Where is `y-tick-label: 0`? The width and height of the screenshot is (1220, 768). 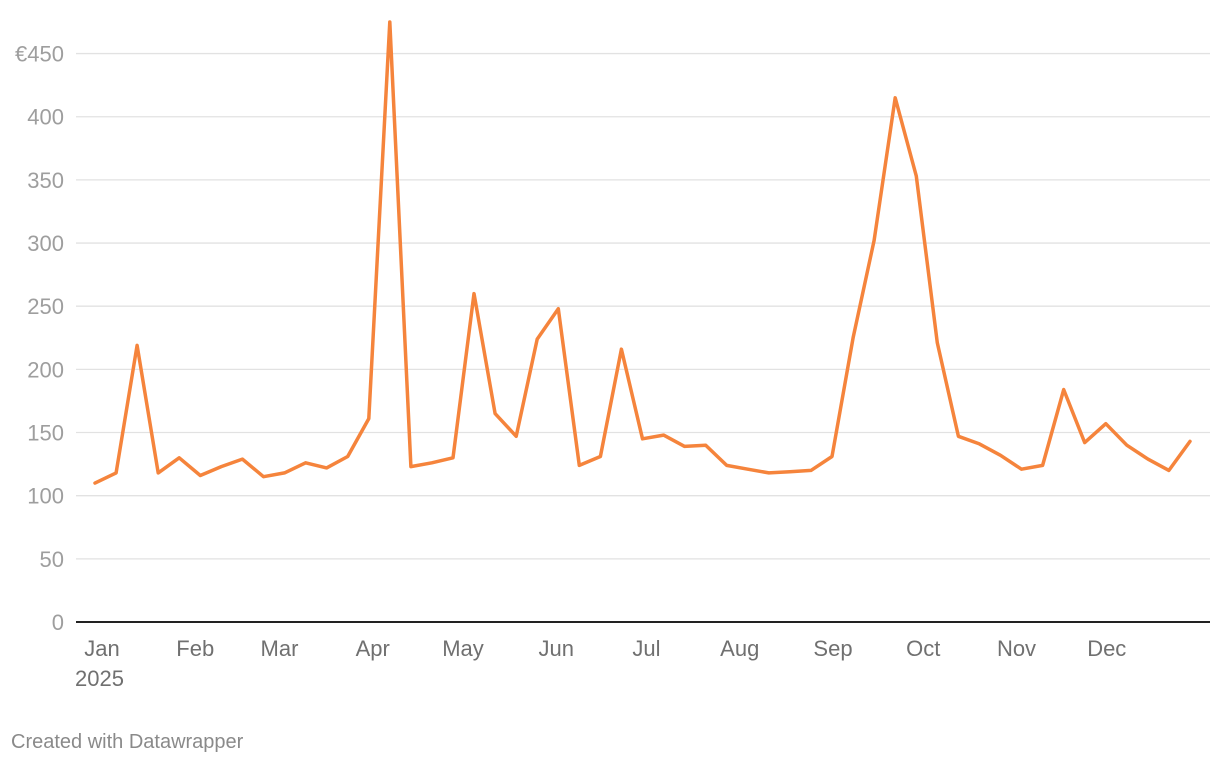 y-tick-label: 0 is located at coordinates (58, 622).